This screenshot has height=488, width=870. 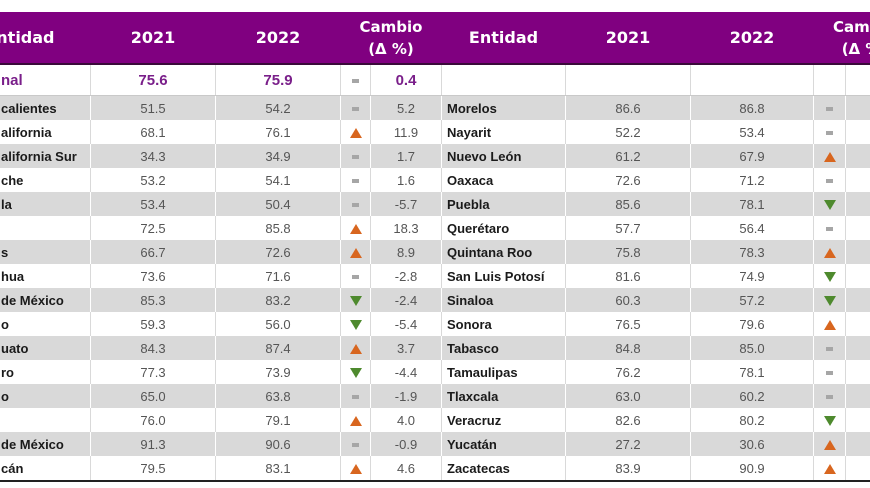 What do you see at coordinates (45, 372) in the screenshot?
I see `left-entity-name: ro` at bounding box center [45, 372].